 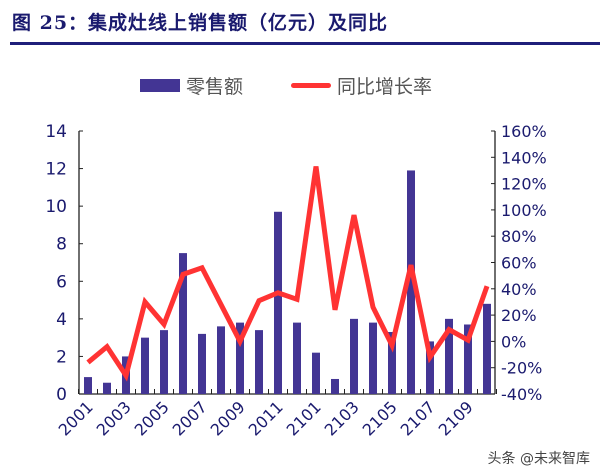 I want to click on left-tick-label: 12, so click(x=56, y=170).